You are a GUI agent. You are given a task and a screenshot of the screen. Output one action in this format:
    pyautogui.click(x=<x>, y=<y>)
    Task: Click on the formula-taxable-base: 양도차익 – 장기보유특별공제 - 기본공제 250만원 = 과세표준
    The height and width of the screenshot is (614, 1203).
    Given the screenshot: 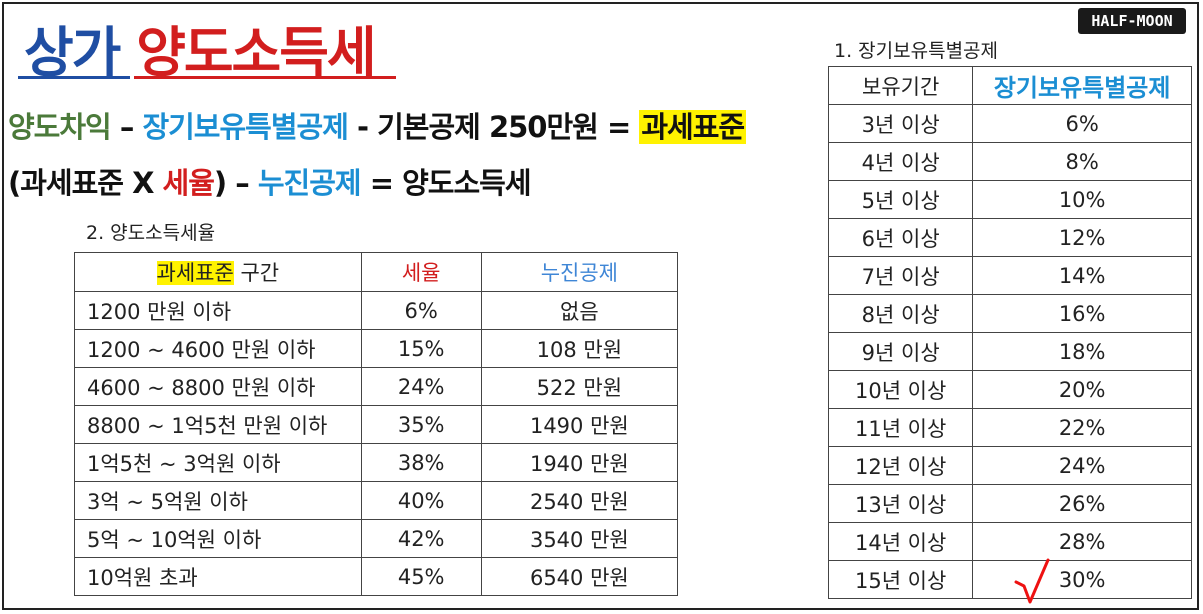 What is the action you would take?
    pyautogui.click(x=377, y=125)
    